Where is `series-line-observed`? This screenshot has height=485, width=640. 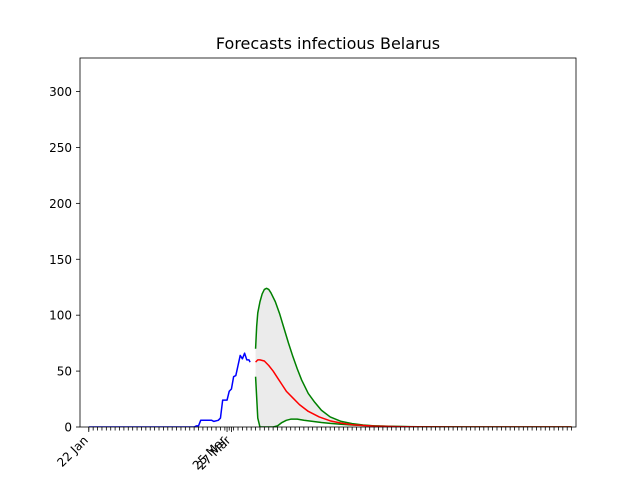 series-line-observed is located at coordinates (169, 389).